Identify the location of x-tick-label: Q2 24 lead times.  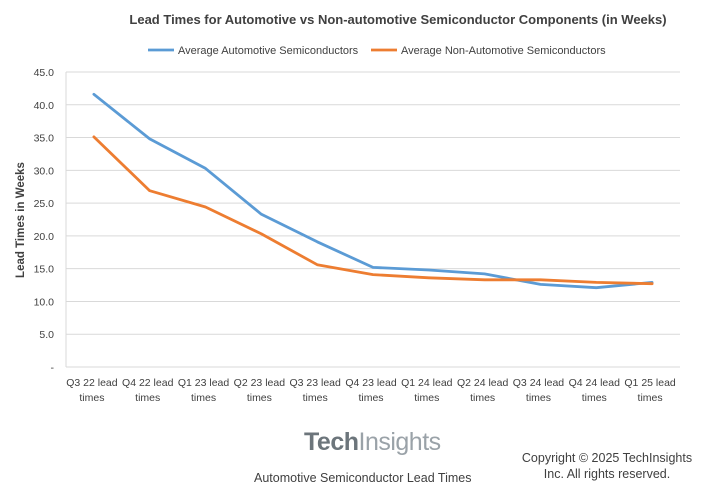
(483, 390).